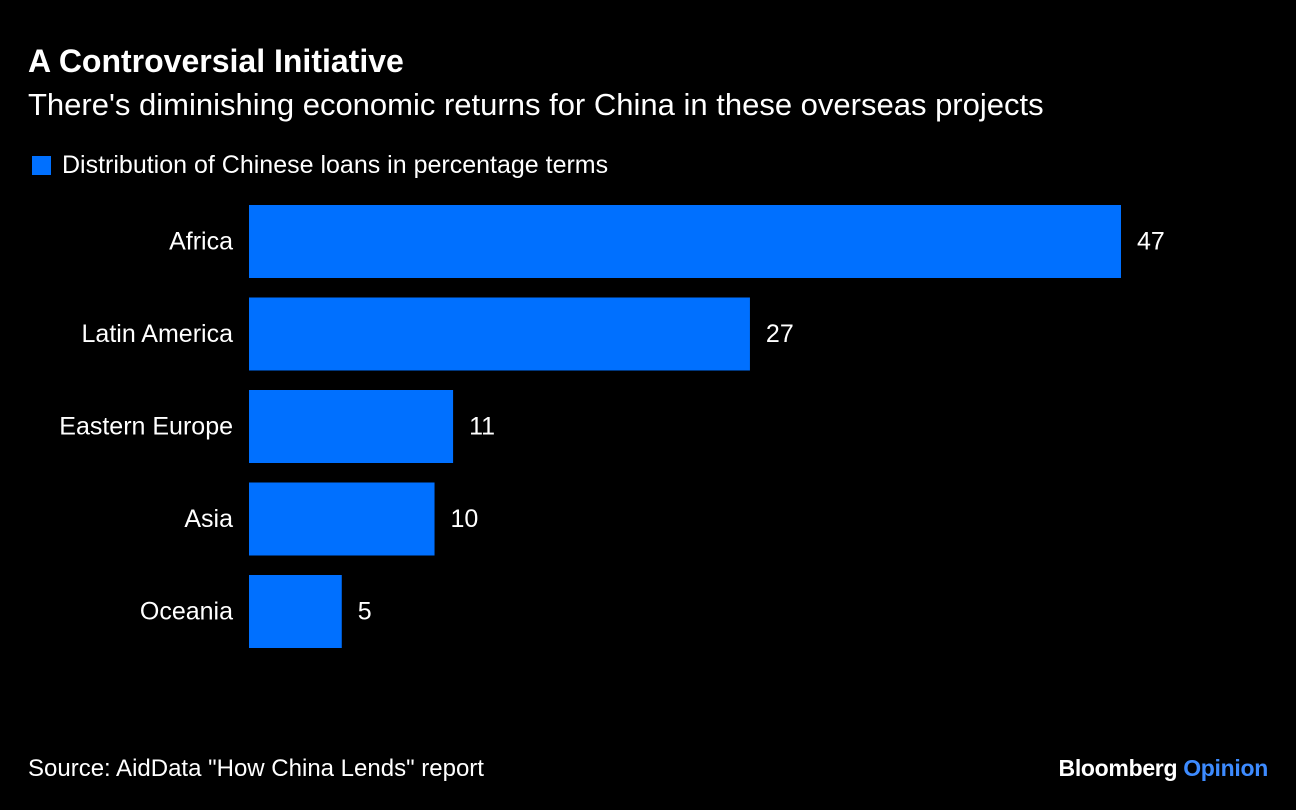  Describe the element at coordinates (1118, 768) in the screenshot. I see `logo-primary: Bloomberg` at that location.